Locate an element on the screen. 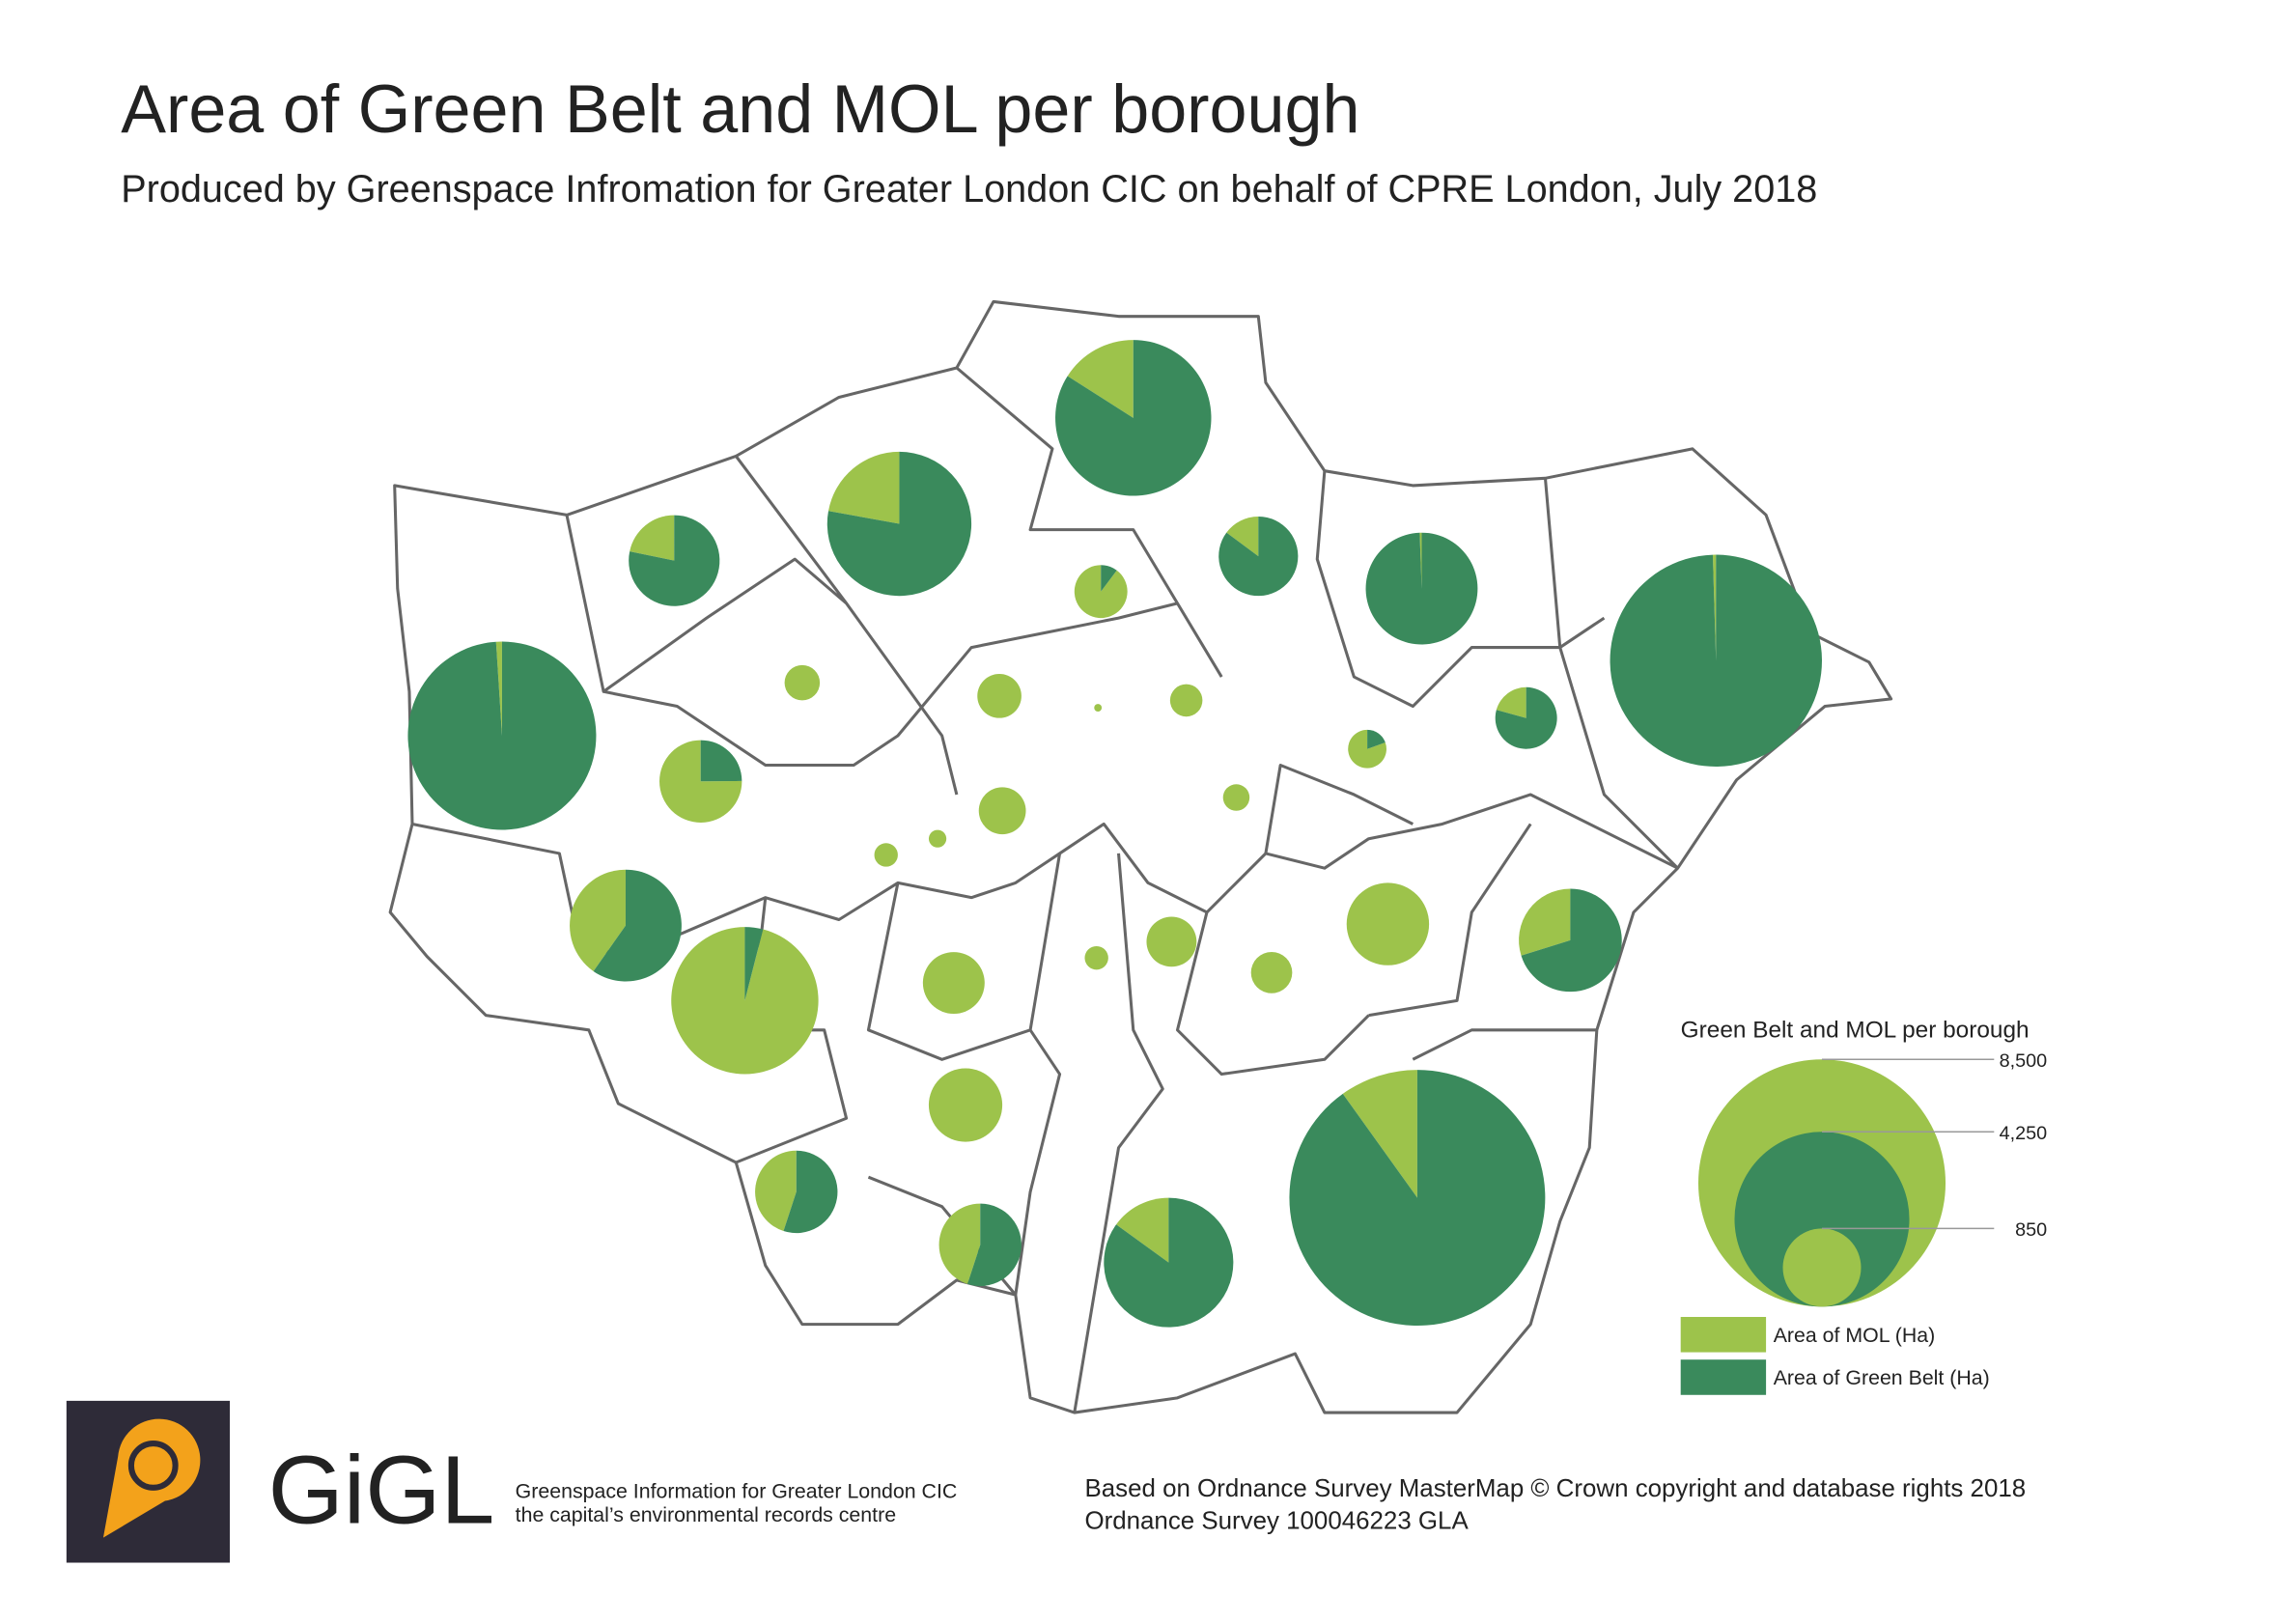  legend-size-label: 8,500 is located at coordinates (2024, 1061).